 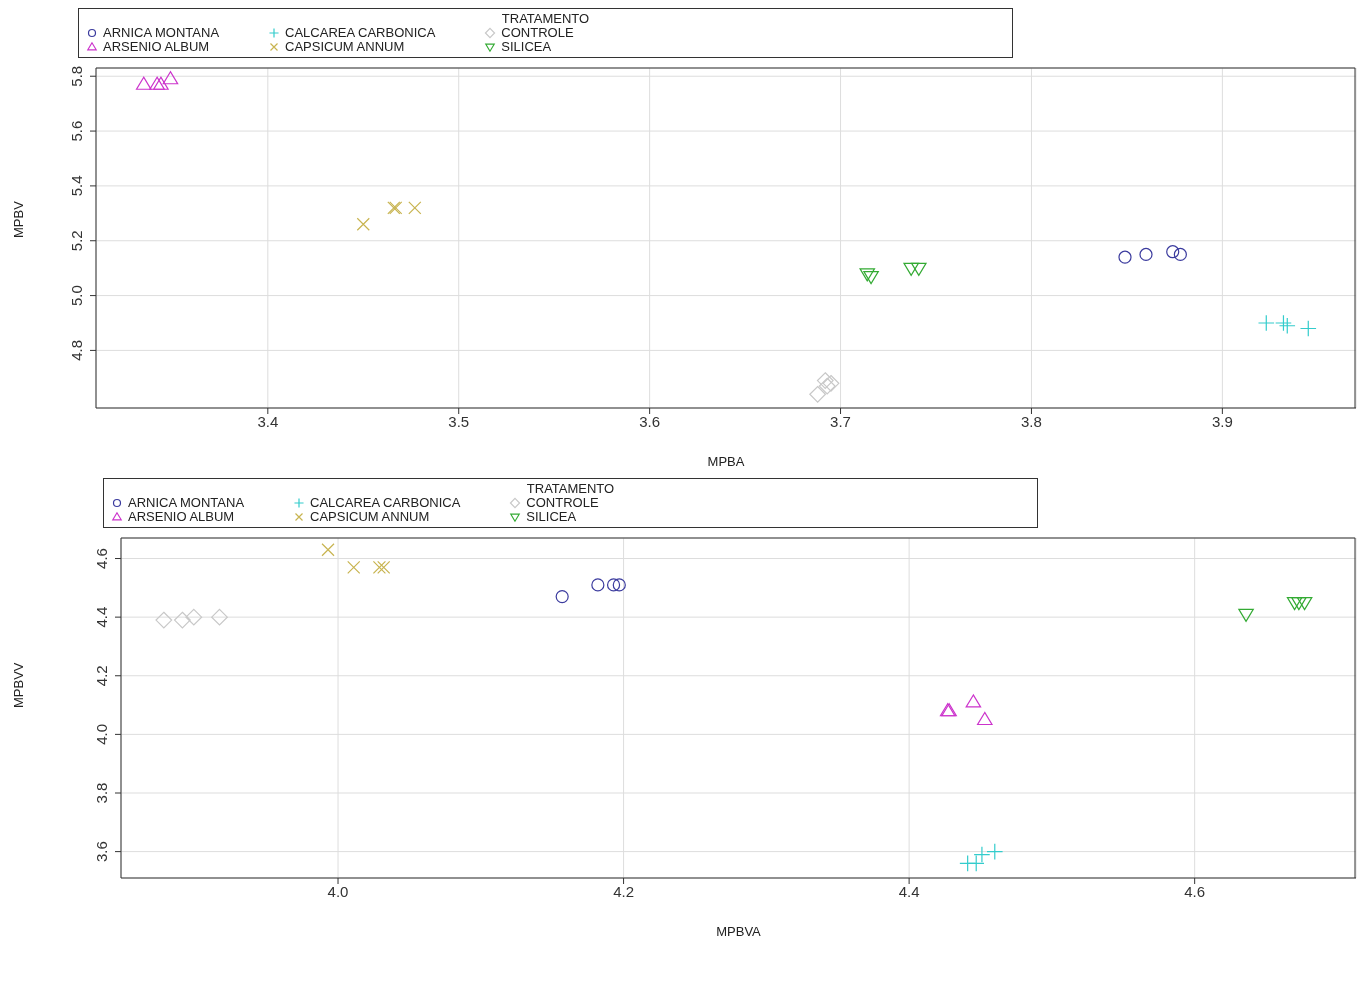 What do you see at coordinates (76, 131) in the screenshot?
I see `y-tick-label: 5.6` at bounding box center [76, 131].